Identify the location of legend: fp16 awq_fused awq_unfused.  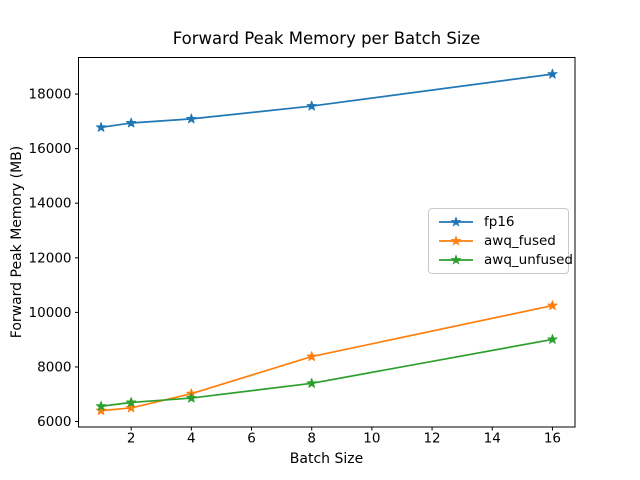
(500, 241).